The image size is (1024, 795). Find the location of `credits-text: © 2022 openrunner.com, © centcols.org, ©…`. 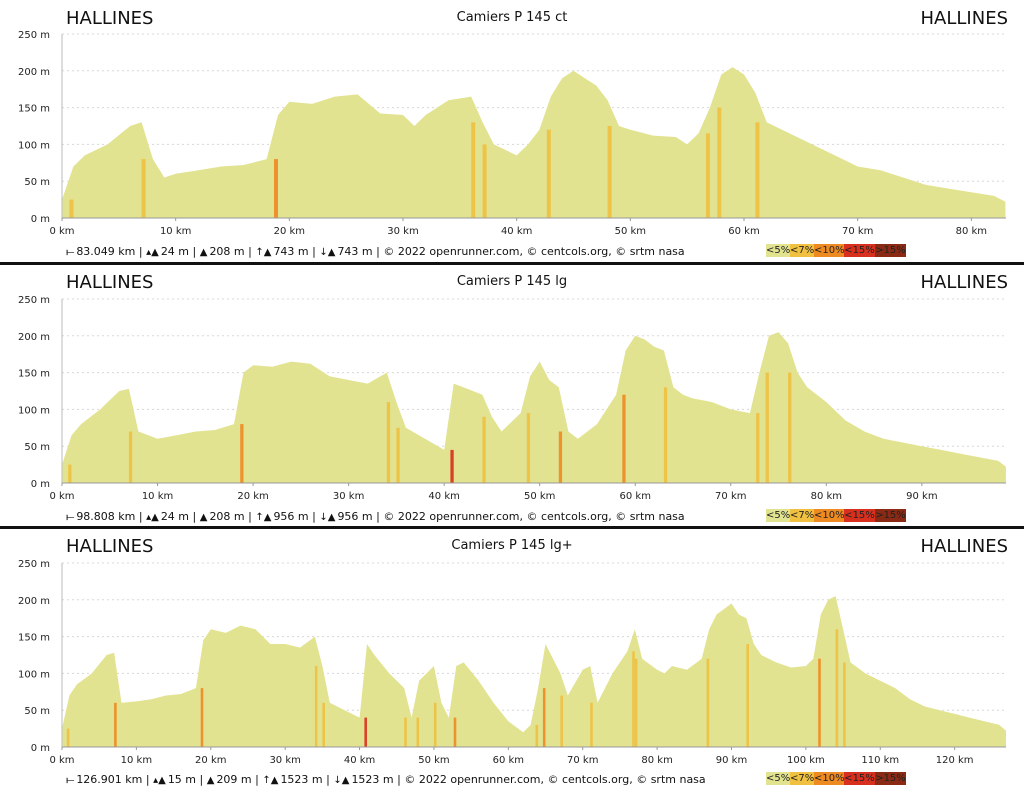

credits-text: © 2022 openrunner.com, © centcols.org, ©… is located at coordinates (534, 251).